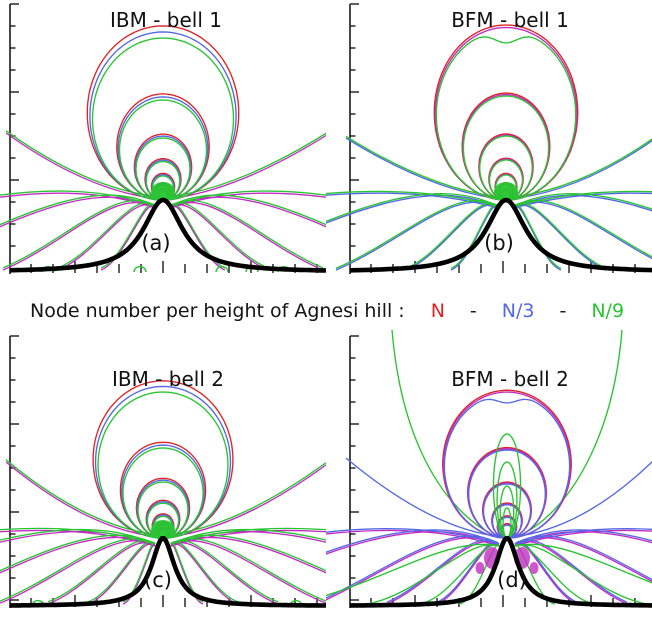 The width and height of the screenshot is (652, 618). What do you see at coordinates (510, 379) in the screenshot?
I see `panel-d-title: BFM - bell 2` at bounding box center [510, 379].